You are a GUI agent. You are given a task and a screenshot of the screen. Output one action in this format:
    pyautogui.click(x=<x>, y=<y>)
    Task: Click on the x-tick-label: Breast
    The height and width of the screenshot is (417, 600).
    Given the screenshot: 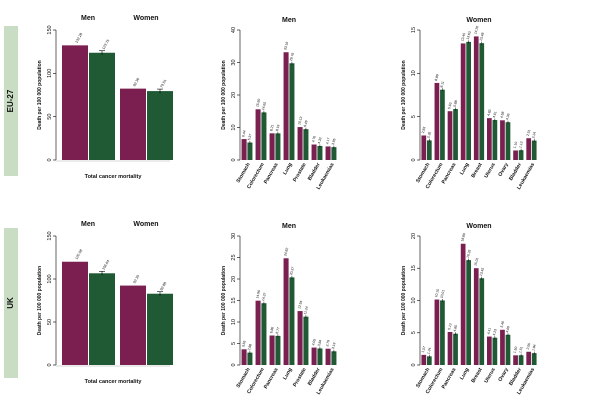 What is the action you would take?
    pyautogui.click(x=476, y=375)
    